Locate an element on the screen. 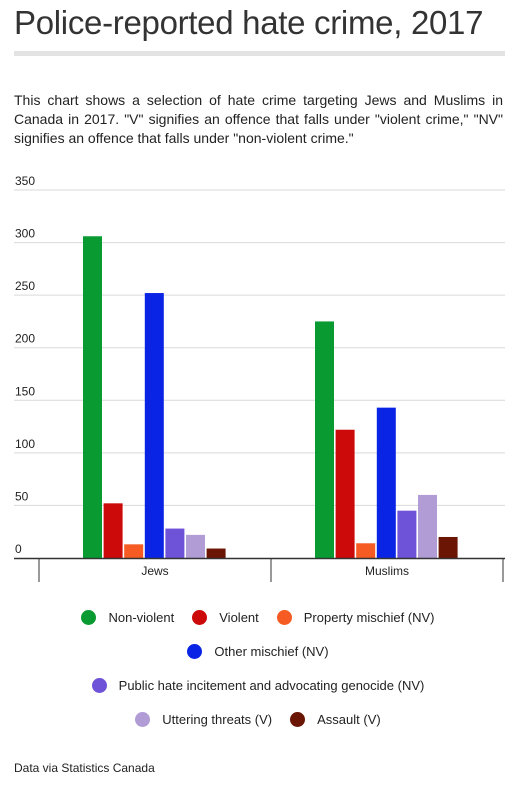 This screenshot has width=516, height=789. legend-item: Other mischief (NV) is located at coordinates (258, 651).